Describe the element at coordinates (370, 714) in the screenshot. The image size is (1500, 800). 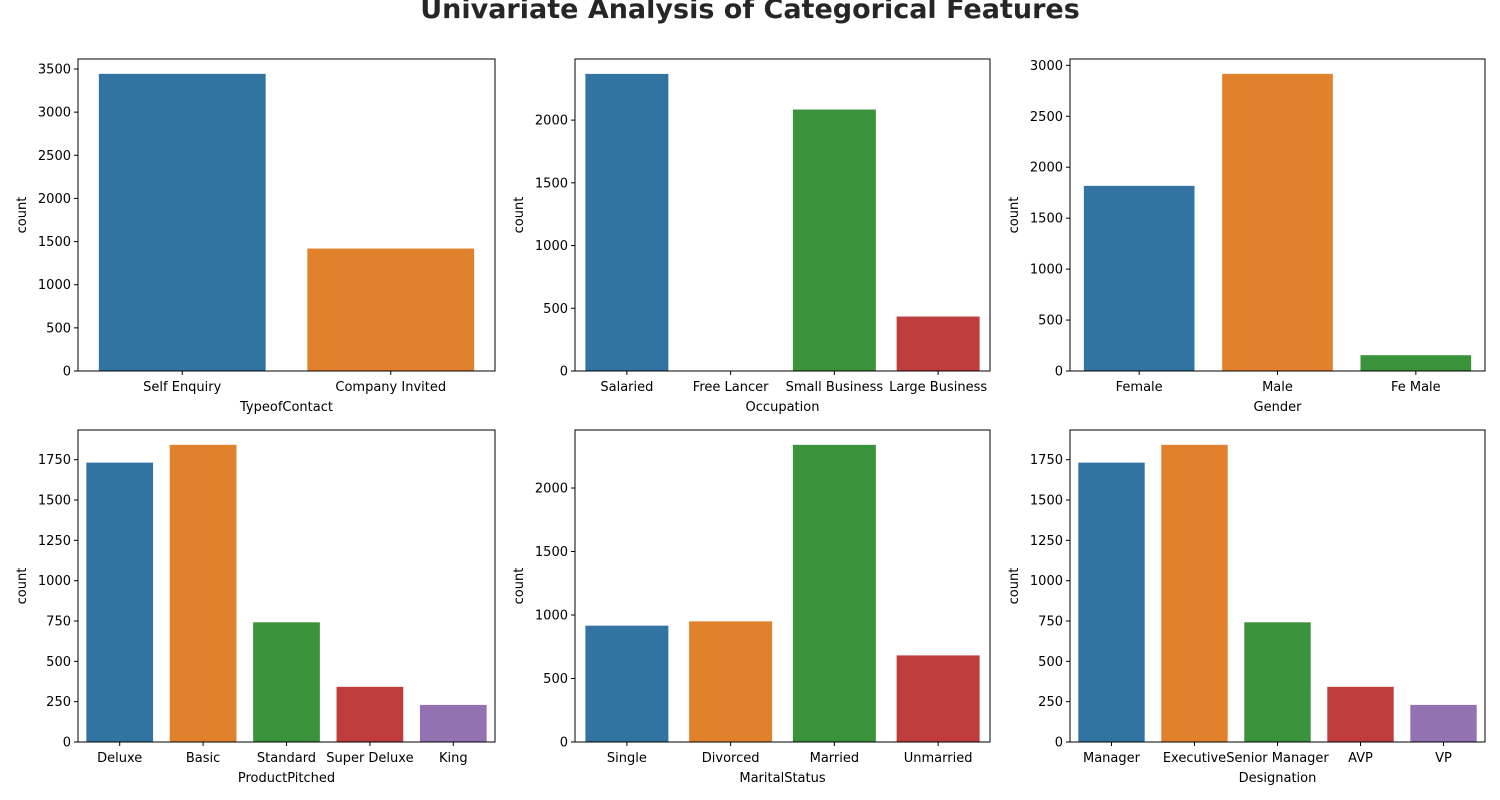
I see `bar-super-deluxe` at that location.